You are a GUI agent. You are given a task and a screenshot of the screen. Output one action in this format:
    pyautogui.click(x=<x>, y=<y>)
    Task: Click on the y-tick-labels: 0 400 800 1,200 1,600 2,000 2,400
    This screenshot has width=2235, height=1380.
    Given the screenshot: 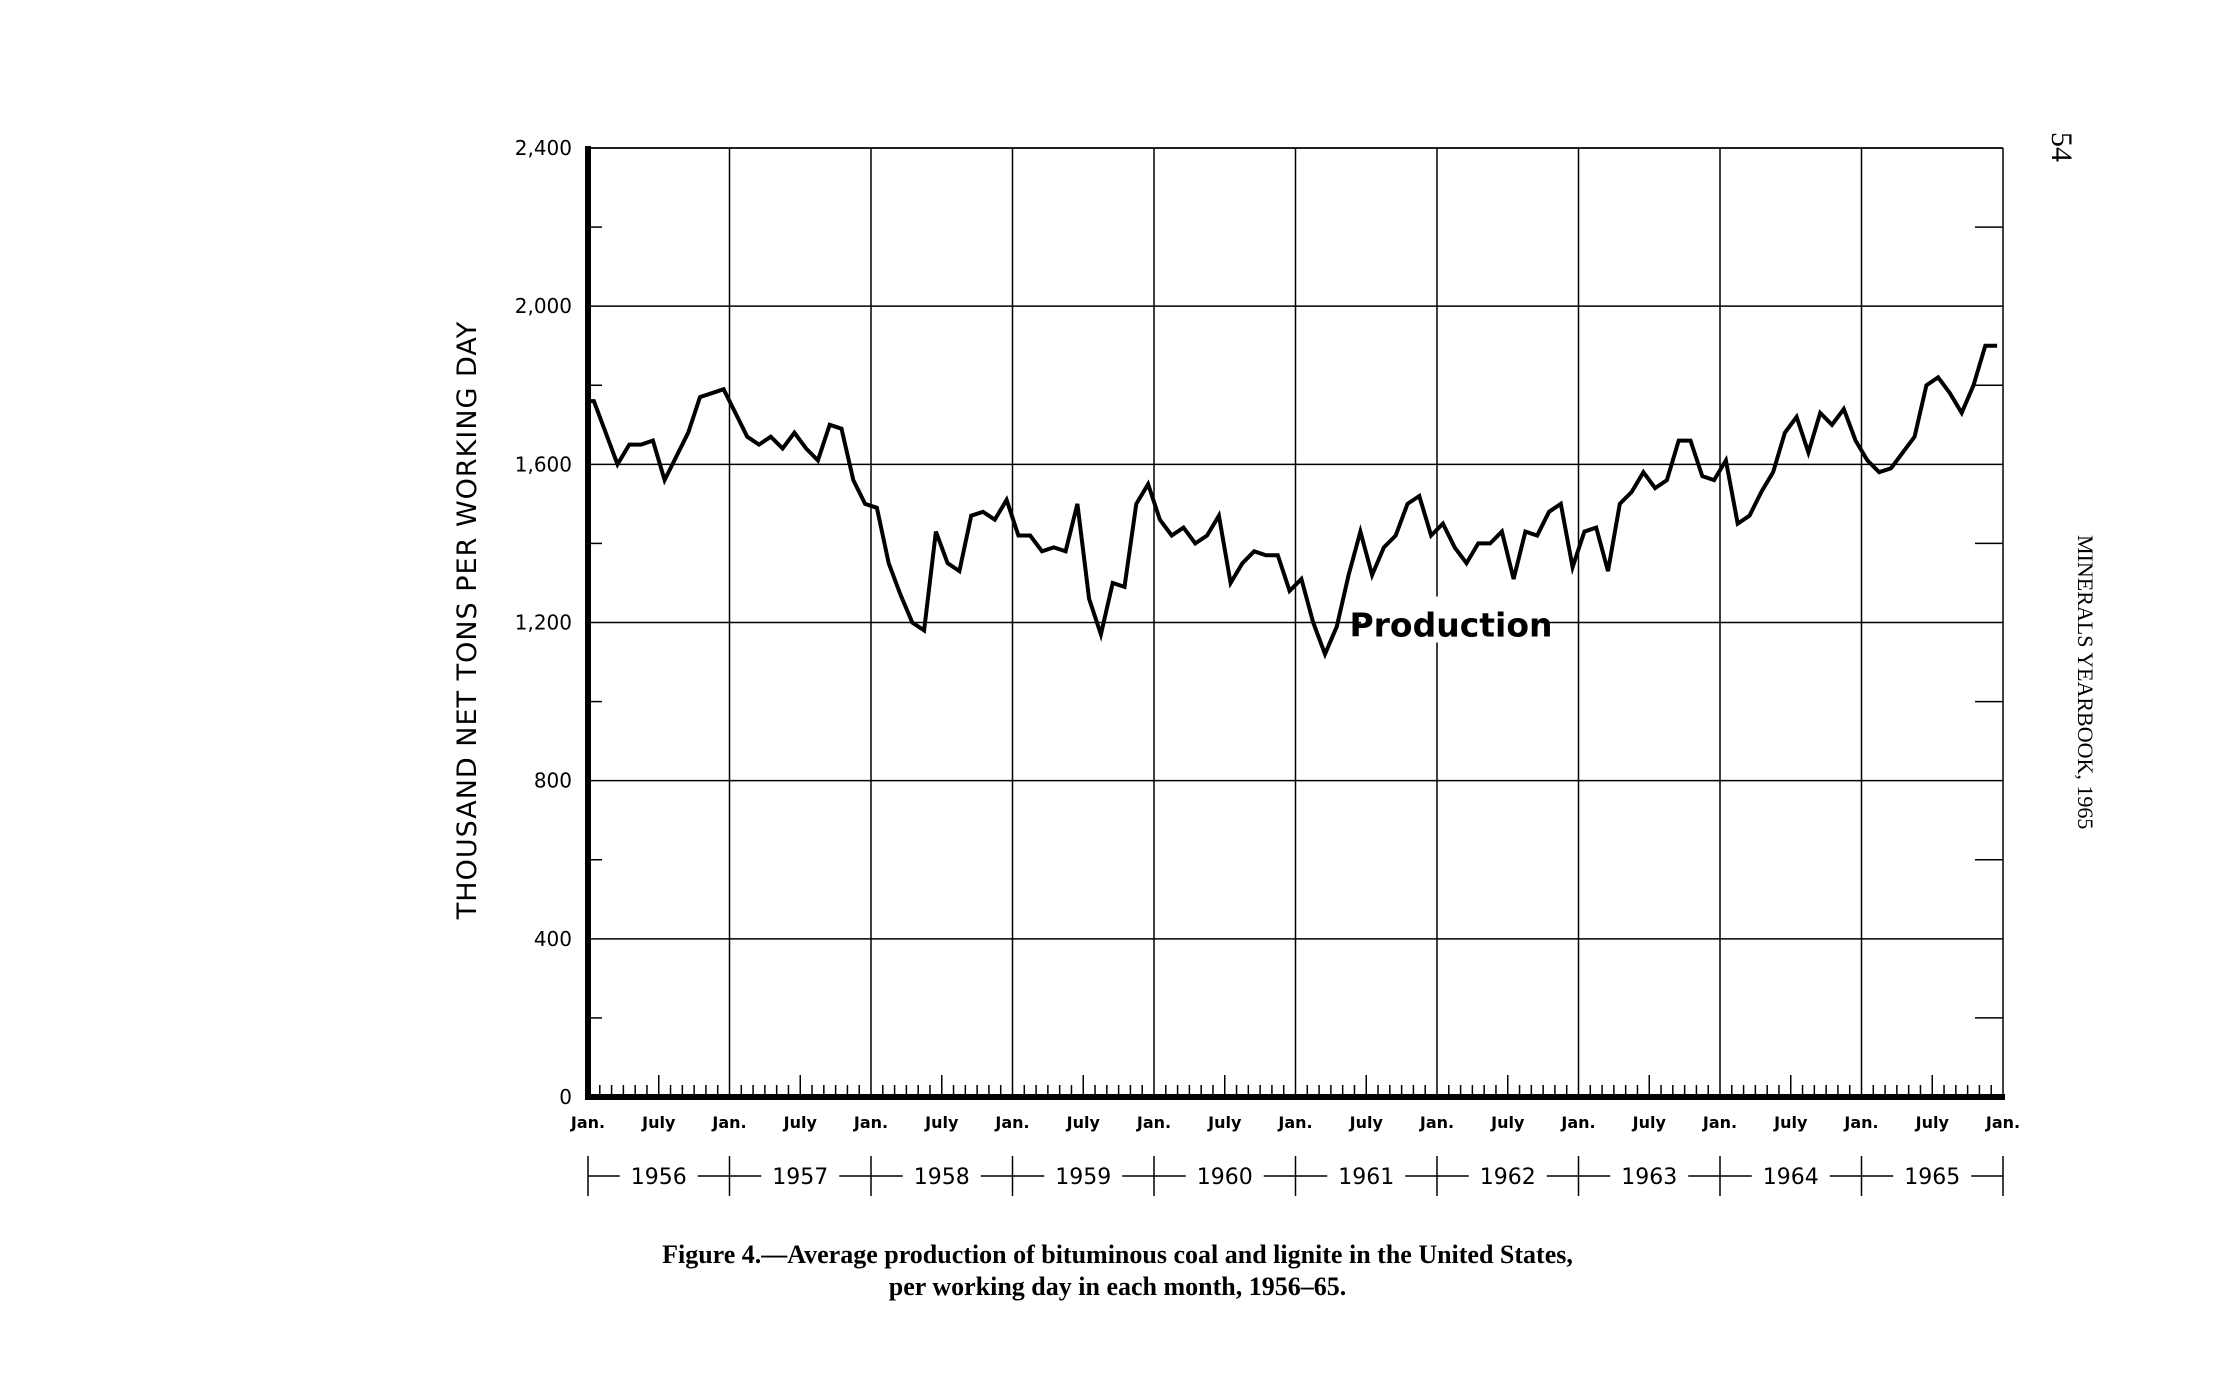 What is the action you would take?
    pyautogui.click(x=543, y=622)
    